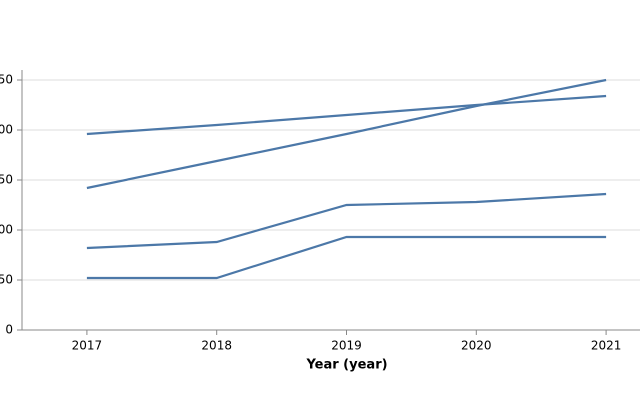 The height and width of the screenshot is (400, 640). What do you see at coordinates (87, 346) in the screenshot?
I see `x-tick-label: 2017` at bounding box center [87, 346].